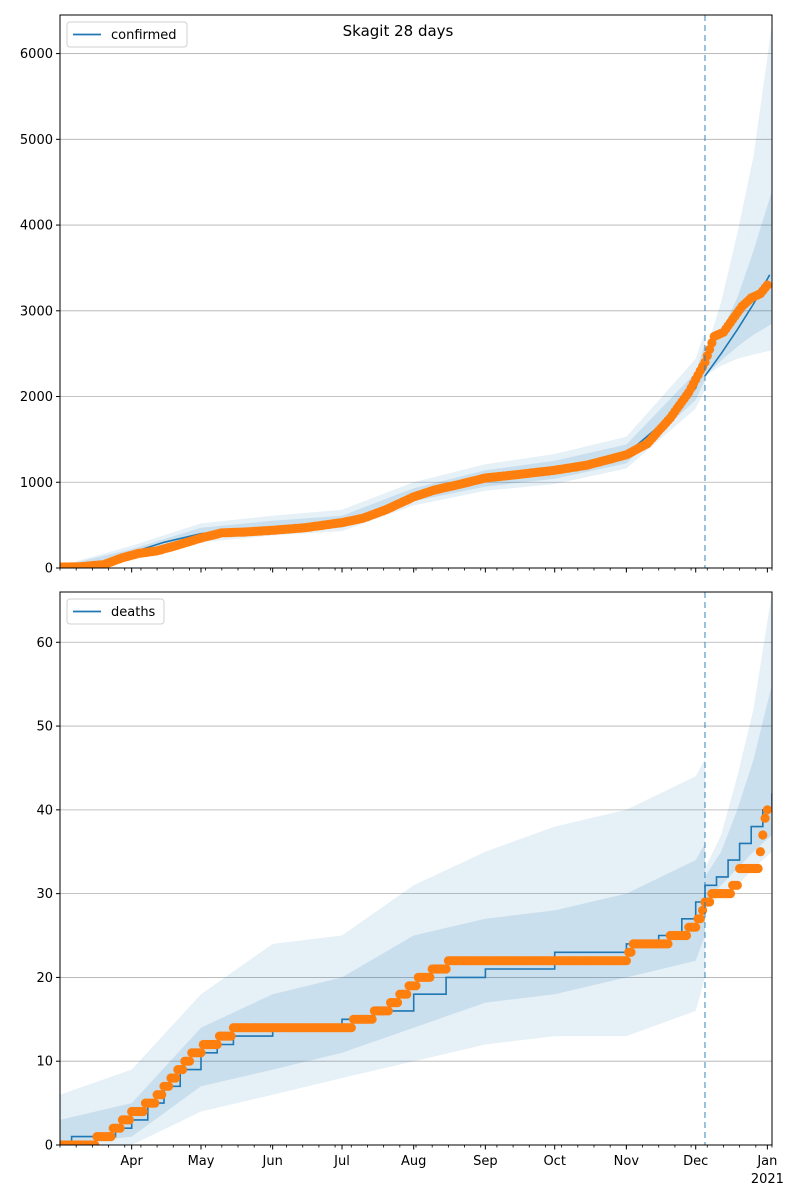  What do you see at coordinates (44, 727) in the screenshot?
I see `y-tick-label: 50` at bounding box center [44, 727].